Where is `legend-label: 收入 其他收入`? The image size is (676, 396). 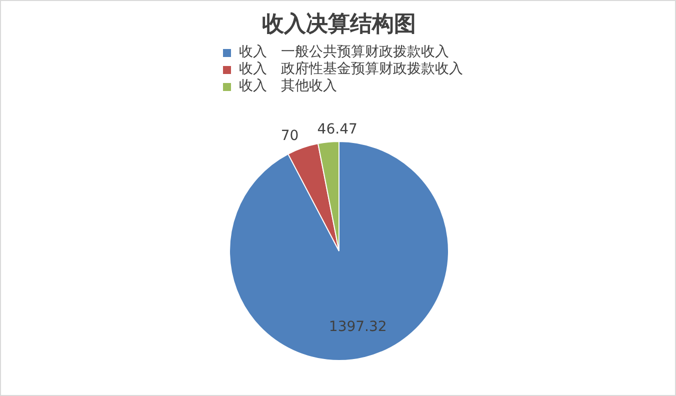 legend-label: 收入 其他收入 is located at coordinates (288, 86).